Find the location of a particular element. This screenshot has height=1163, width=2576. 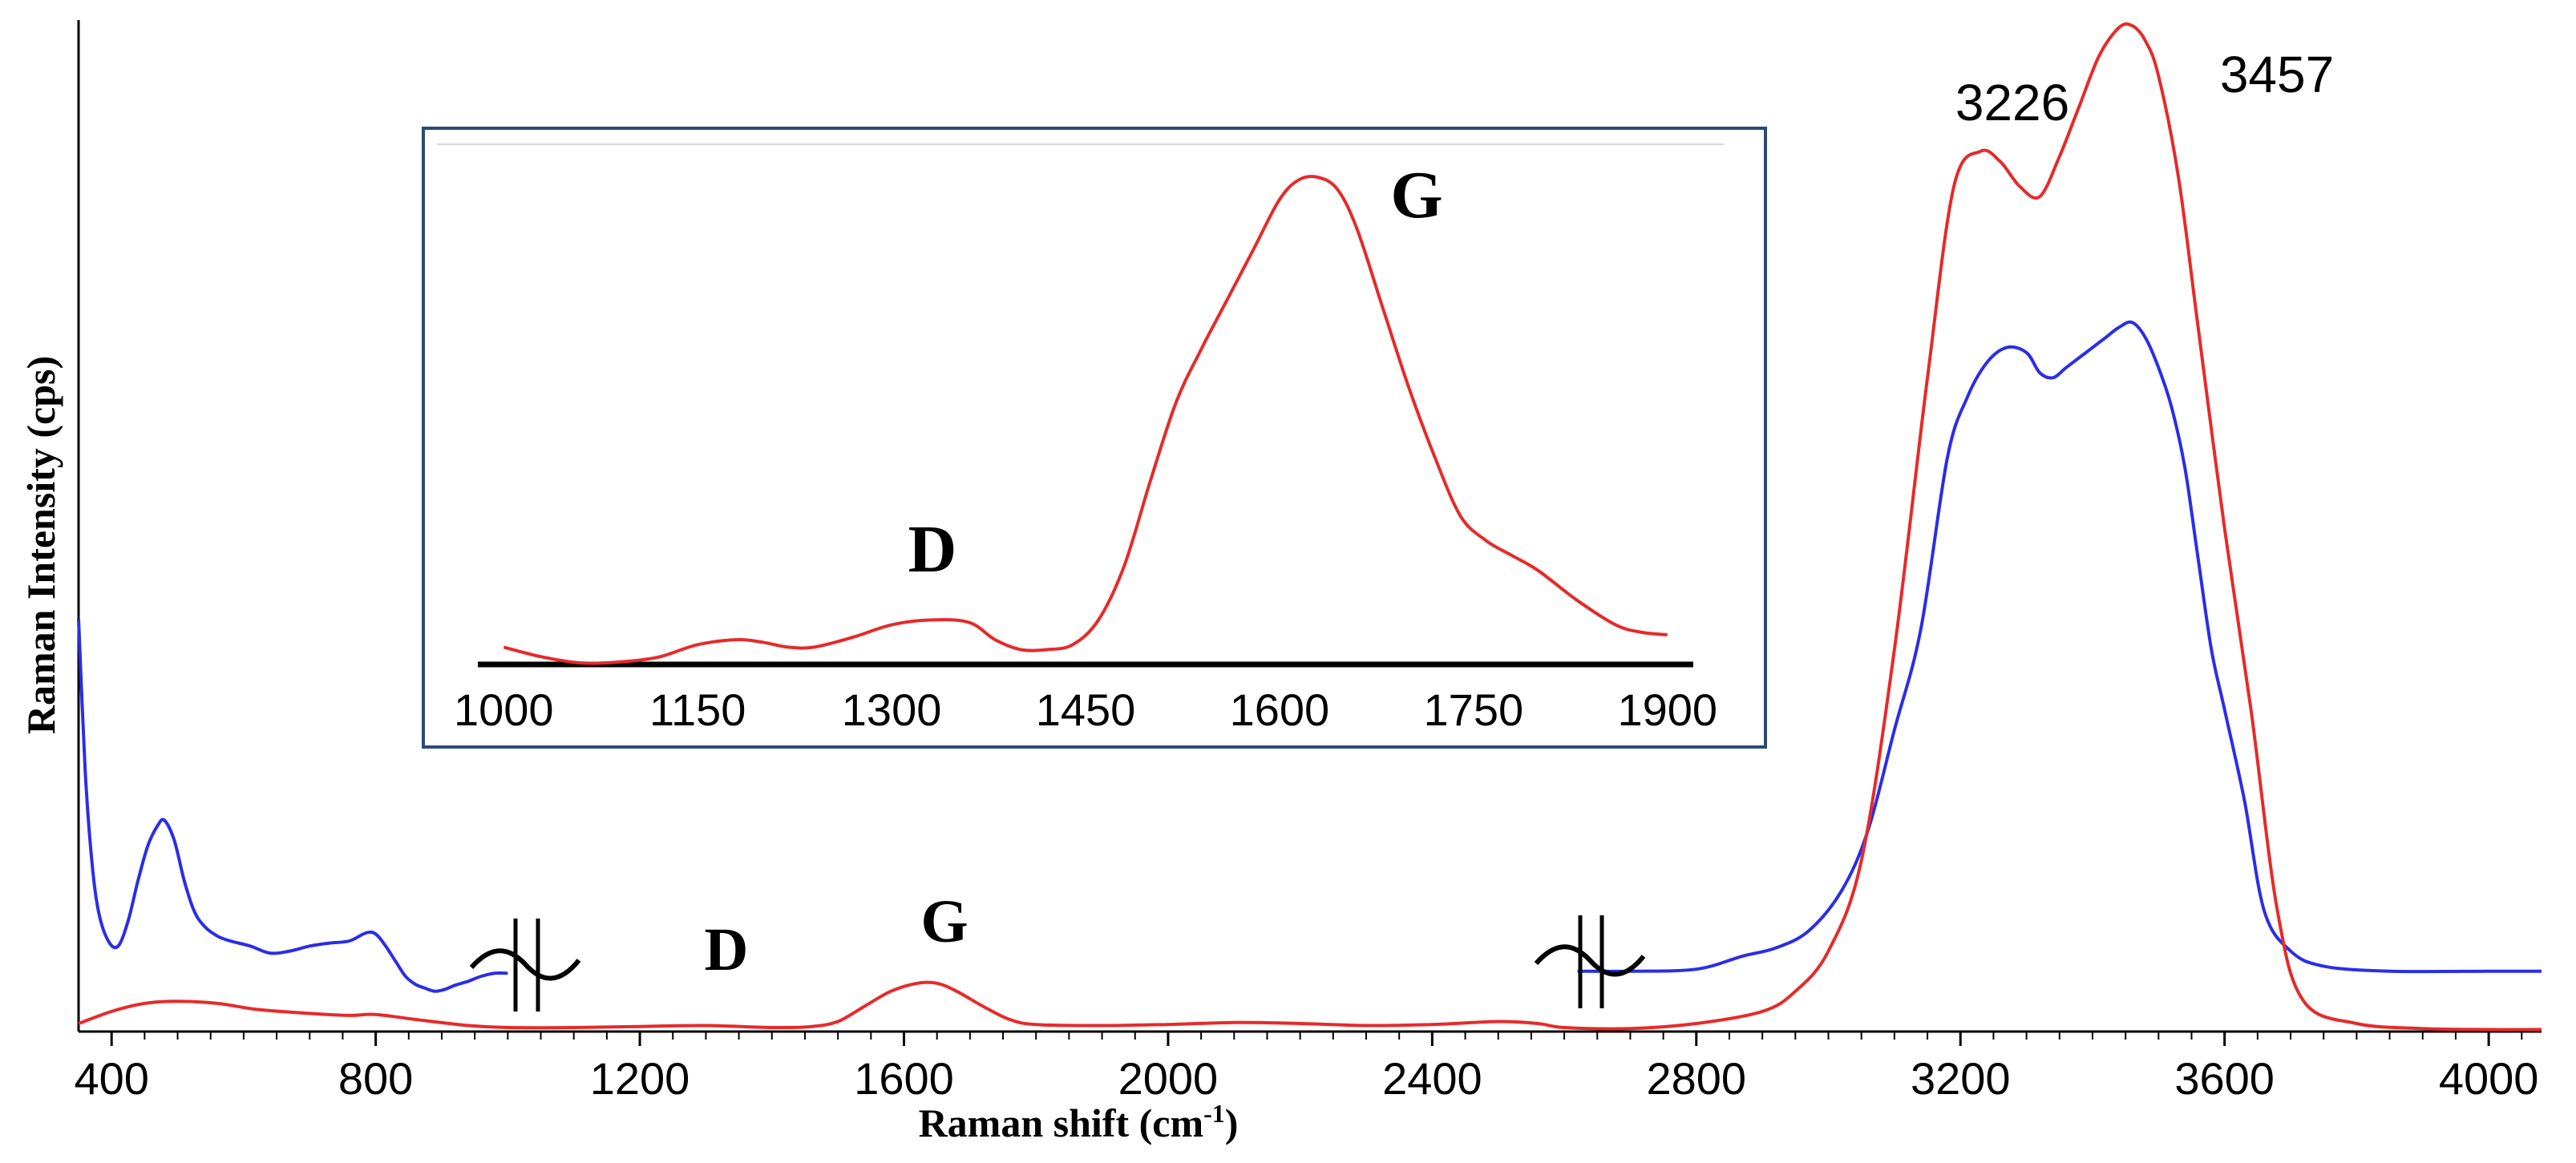

x-tick-label-1600: 1600 is located at coordinates (904, 1078).